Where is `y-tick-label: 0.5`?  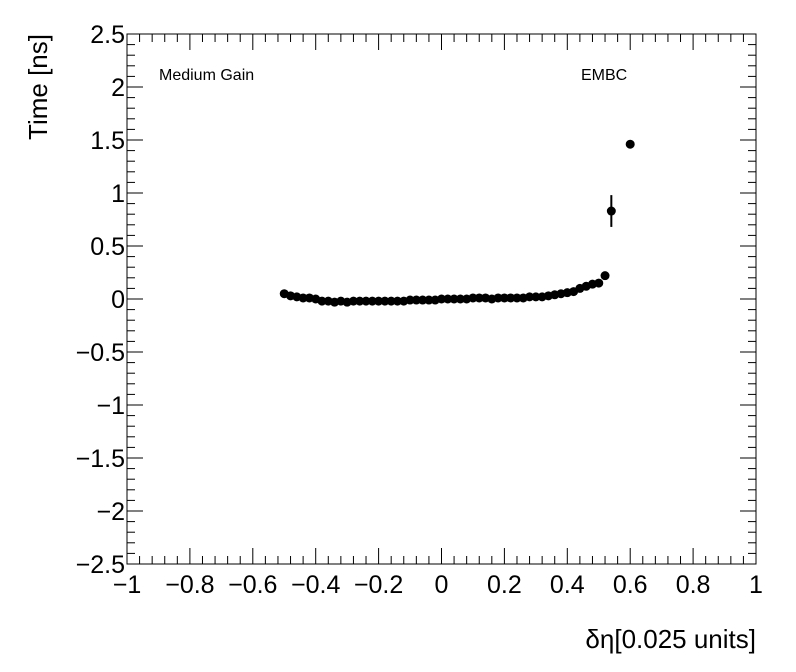
y-tick-label: 0.5 is located at coordinates (107, 247).